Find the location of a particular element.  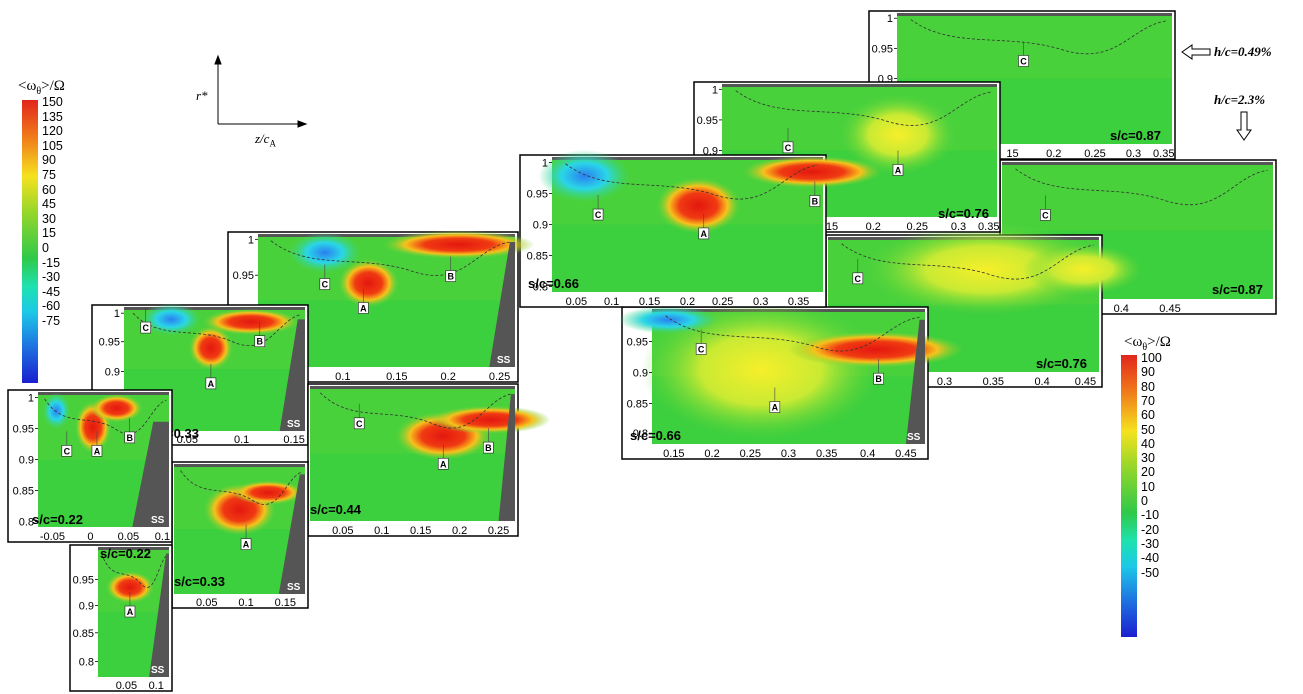

colorbar-left-tick: 120 is located at coordinates (52, 131).